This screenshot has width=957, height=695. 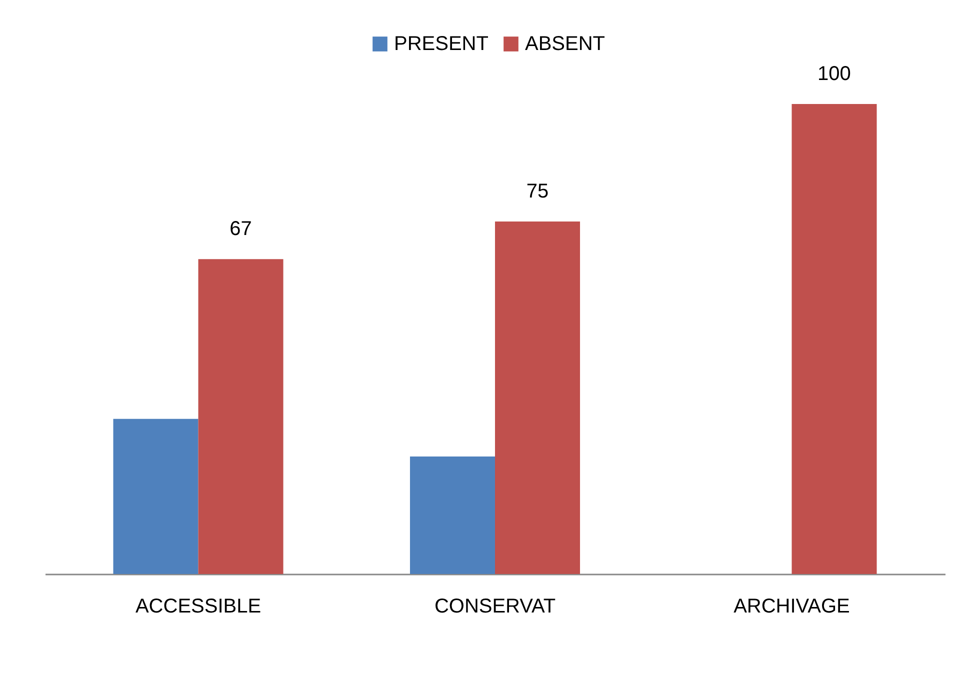 I want to click on data-label: 100, so click(x=834, y=74).